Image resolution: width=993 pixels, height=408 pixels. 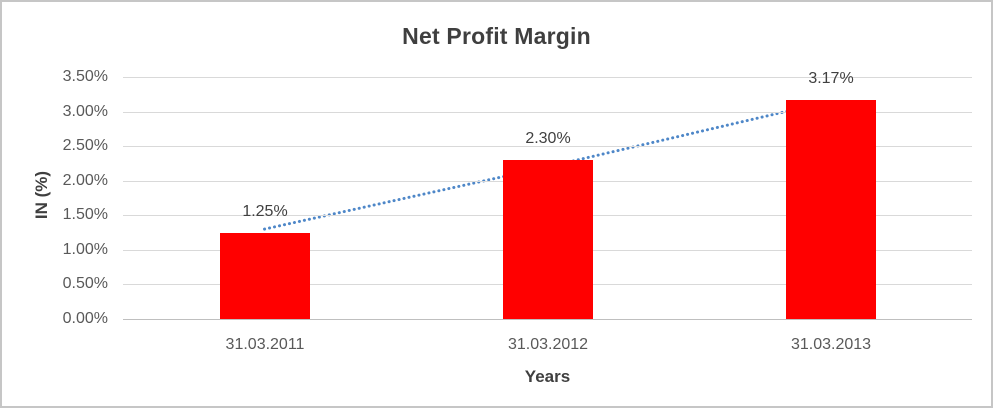 I want to click on bar-data-label: 1.25%, so click(x=265, y=211).